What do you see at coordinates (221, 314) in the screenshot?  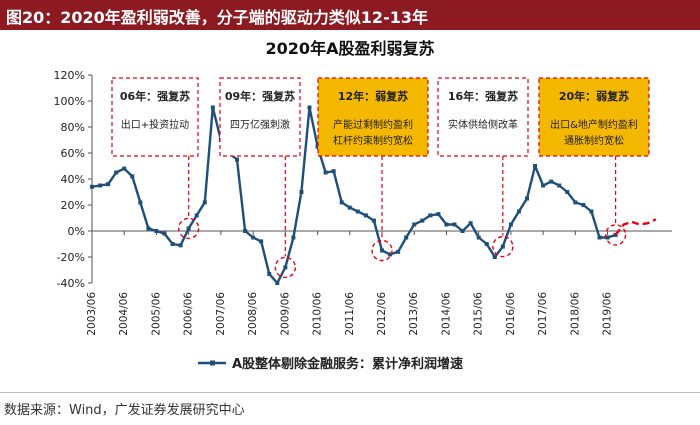 I see `x-tick-label: 2007/06` at bounding box center [221, 314].